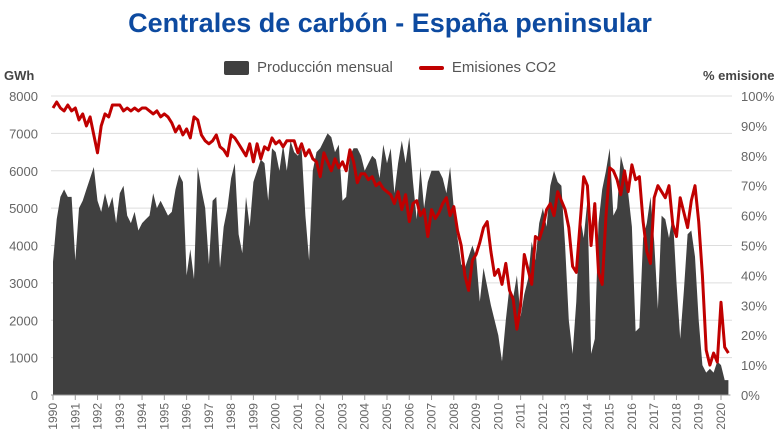 The width and height of the screenshot is (780, 440). Describe the element at coordinates (587, 416) in the screenshot. I see `x-tick-label: 2014` at that location.